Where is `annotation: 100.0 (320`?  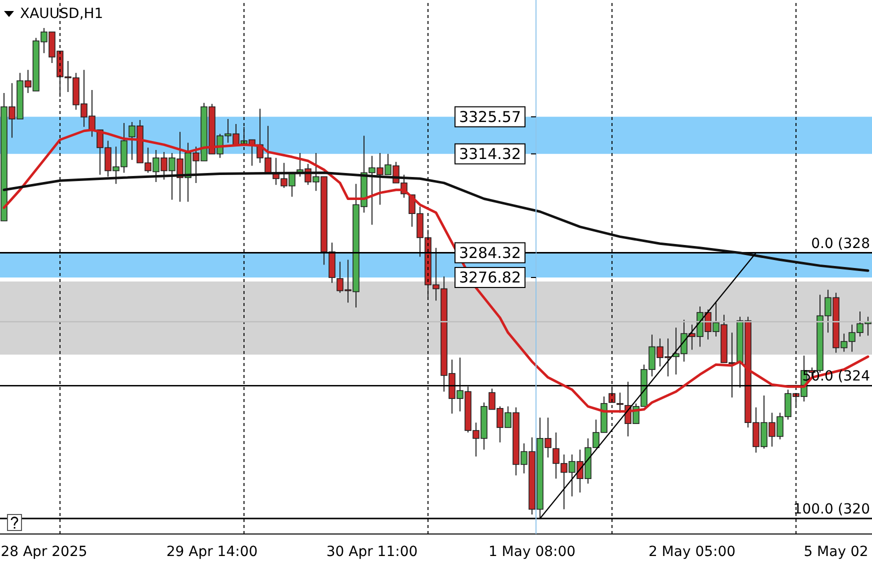 annotation: 100.0 (320 is located at coordinates (831, 510).